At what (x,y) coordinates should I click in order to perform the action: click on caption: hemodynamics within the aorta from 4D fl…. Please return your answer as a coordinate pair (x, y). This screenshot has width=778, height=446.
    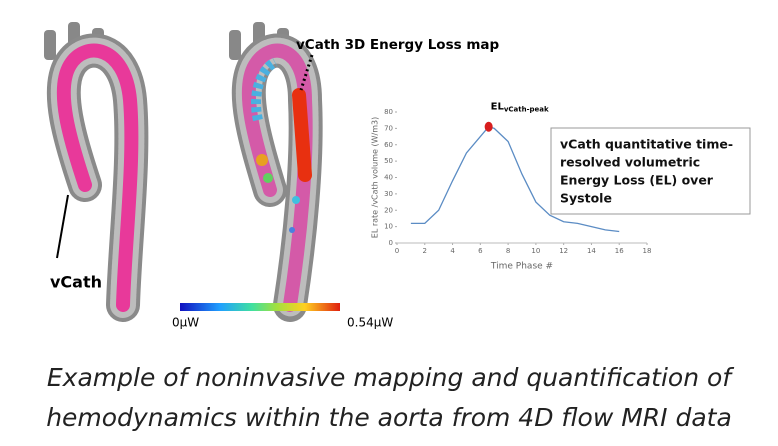
    Looking at the image, I should click on (389, 417).